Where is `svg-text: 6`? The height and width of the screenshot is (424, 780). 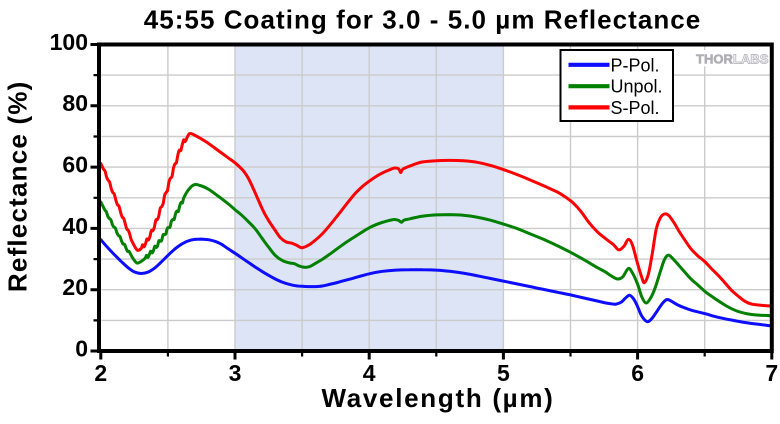 svg-text: 6 is located at coordinates (637, 373).